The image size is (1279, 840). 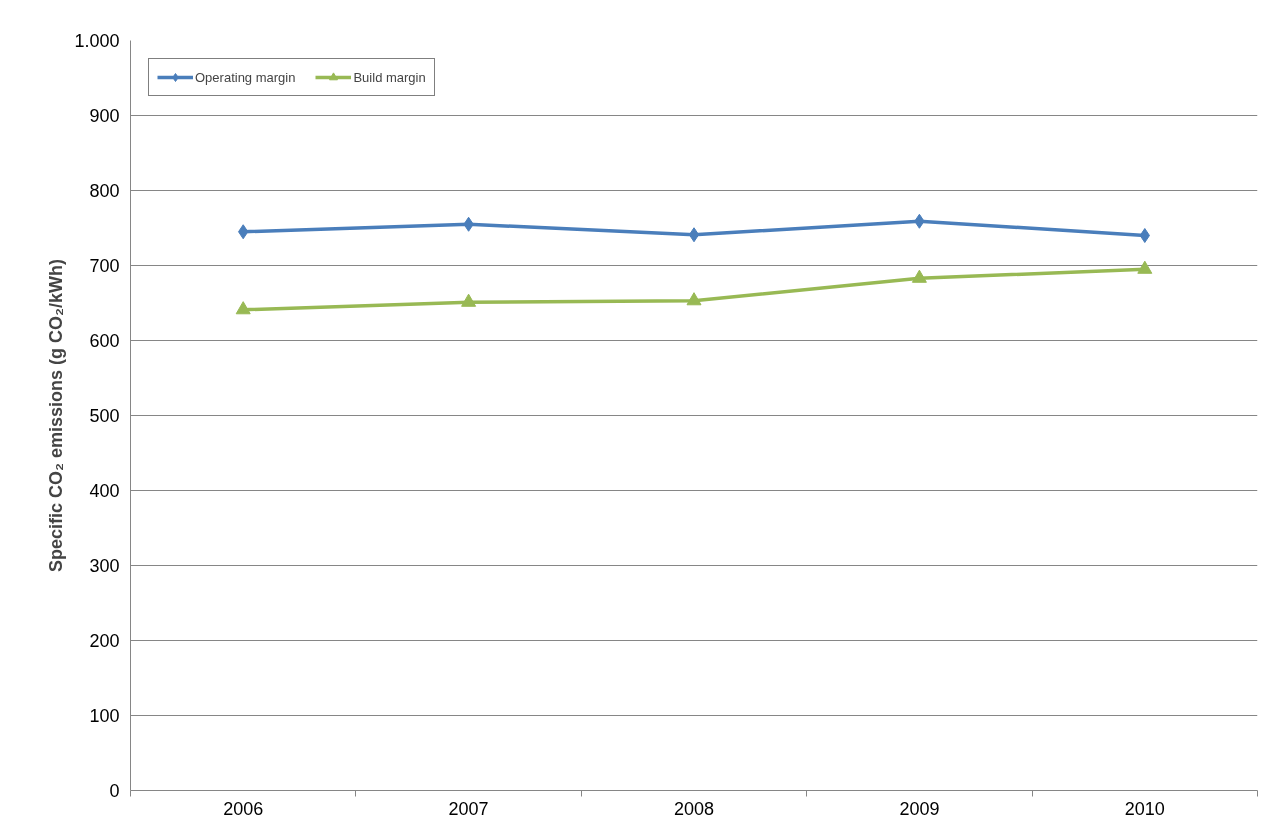 I want to click on y-tick-label: 500, so click(x=104, y=416).